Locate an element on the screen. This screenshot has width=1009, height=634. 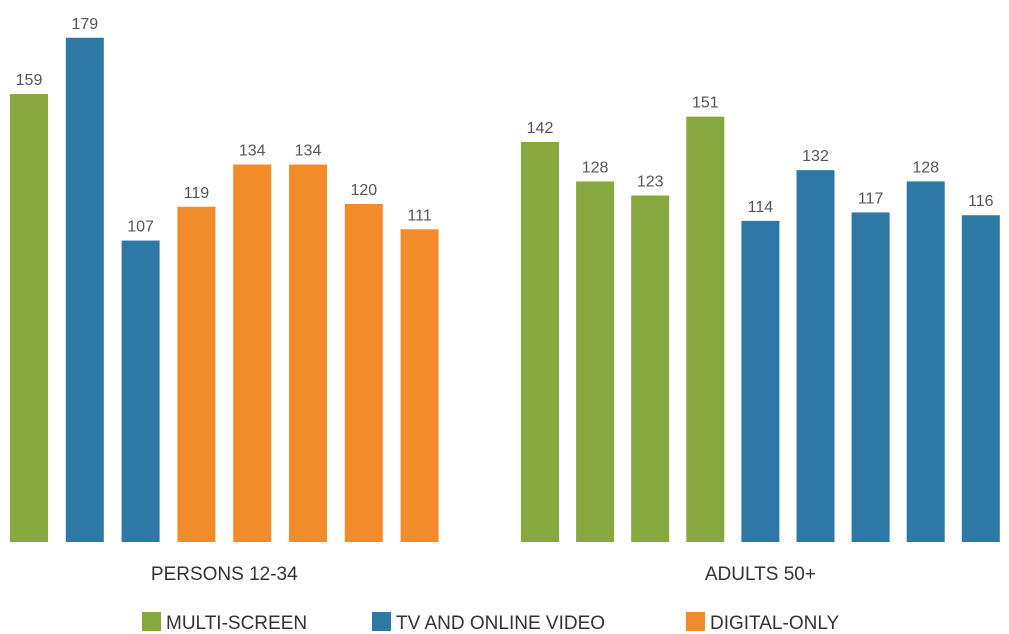
value-label: 116 is located at coordinates (981, 201).